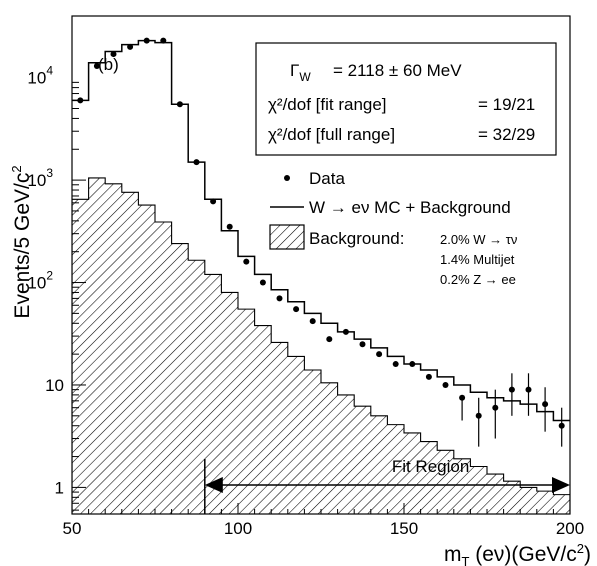  Describe the element at coordinates (397, 70) in the screenshot. I see `width-value: = 2118 ± 60 MeV` at that location.